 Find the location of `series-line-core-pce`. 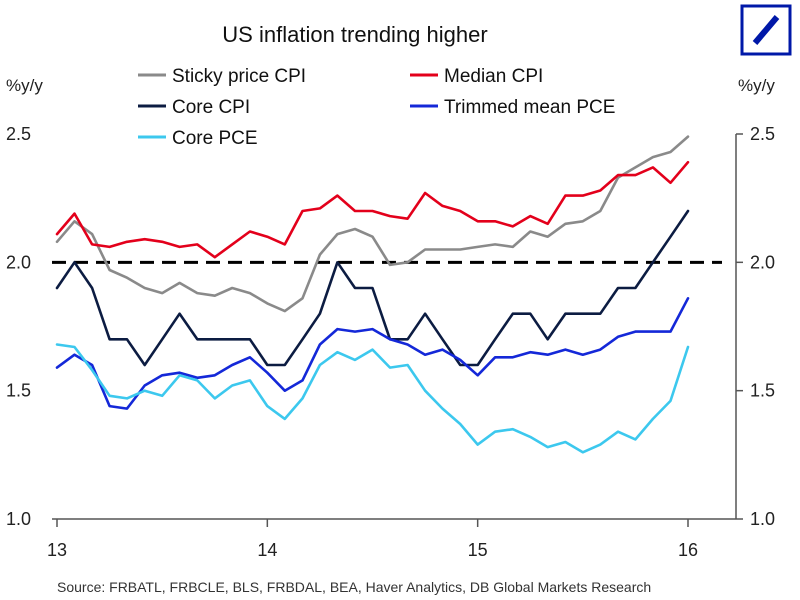

series-line-core-pce is located at coordinates (372, 398).